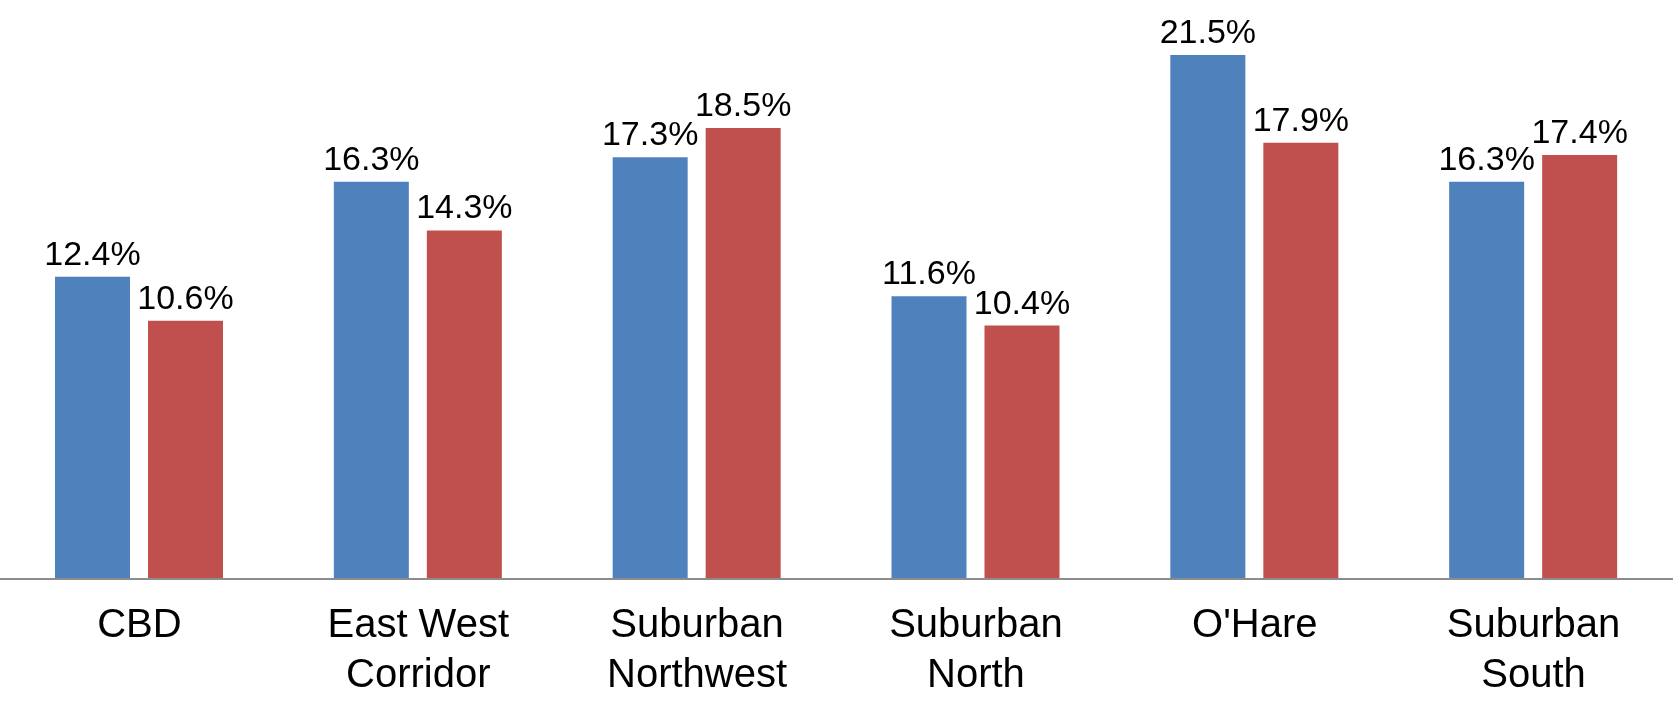 This screenshot has height=728, width=1673. I want to click on x-tick-label: Suburban Northwest, so click(697, 648).